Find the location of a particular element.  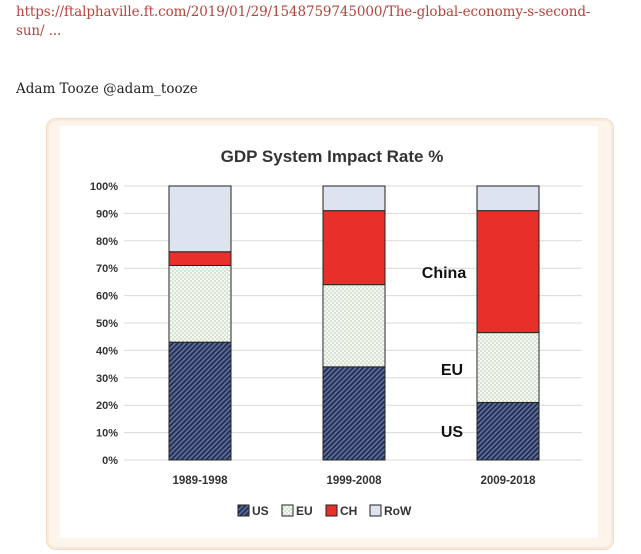

legend-label-row: RoW is located at coordinates (398, 511).